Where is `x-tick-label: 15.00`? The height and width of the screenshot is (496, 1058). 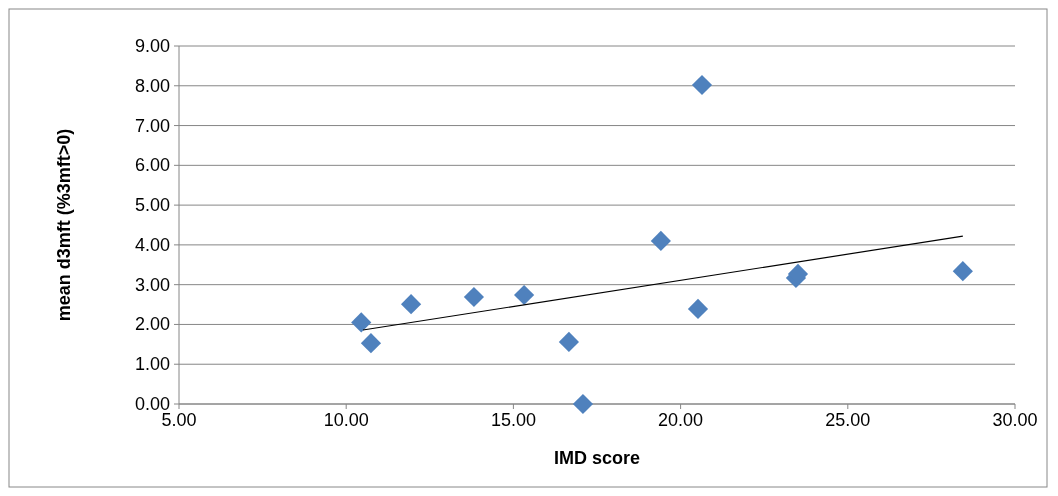 x-tick-label: 15.00 is located at coordinates (513, 420).